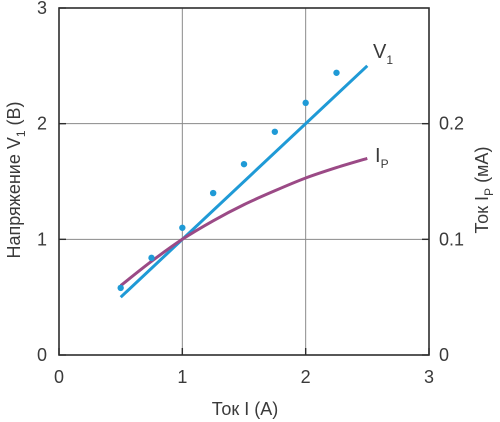 The image size is (500, 422). What do you see at coordinates (42, 355) in the screenshot?
I see `y-left-tick-label: 0` at bounding box center [42, 355].